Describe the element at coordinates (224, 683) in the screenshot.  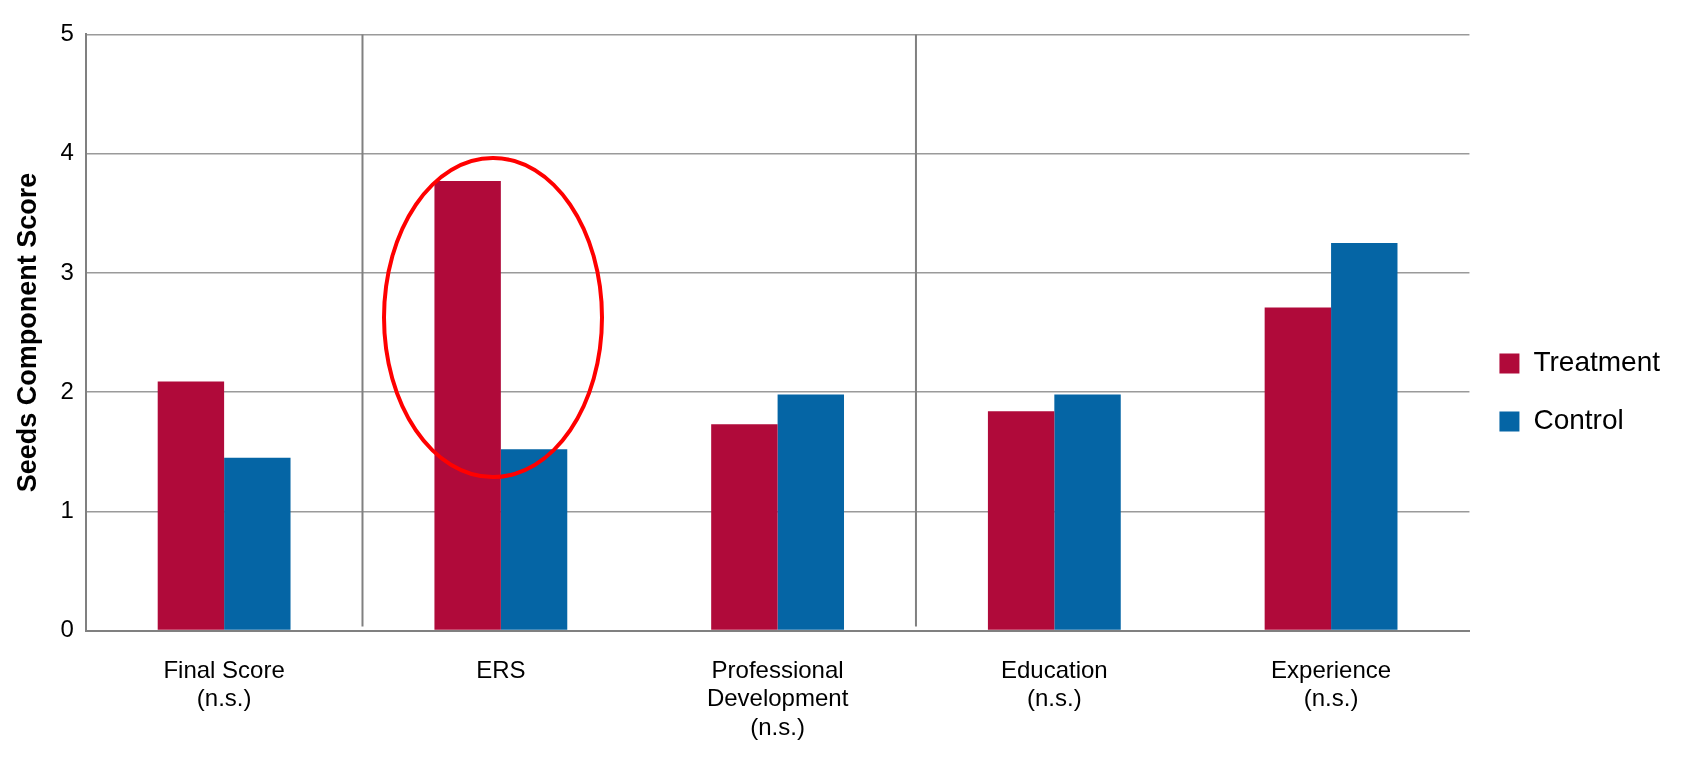
I see `x-tick-label: Final Score (n.s.)` at that location.